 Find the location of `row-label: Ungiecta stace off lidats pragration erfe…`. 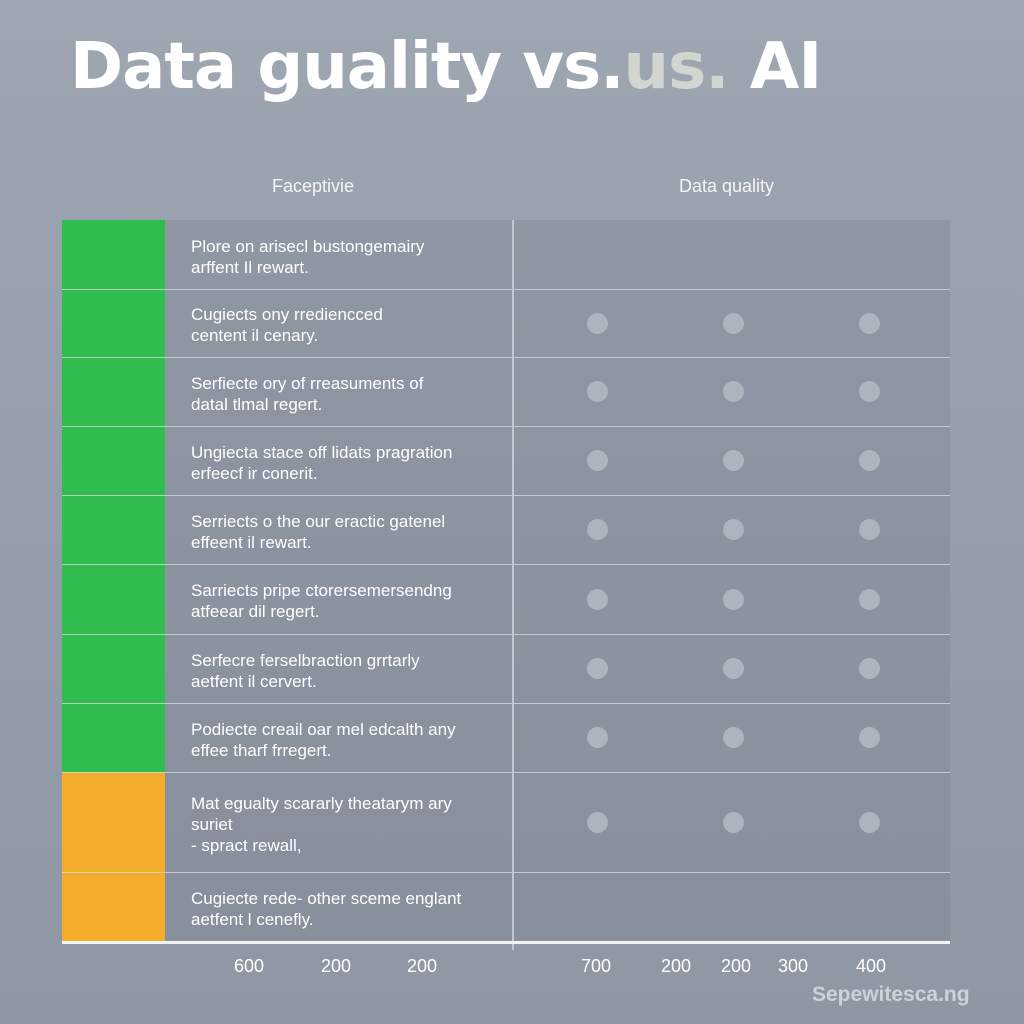

row-label: Ungiecta stace off lidats pragration erfe… is located at coordinates (346, 463).